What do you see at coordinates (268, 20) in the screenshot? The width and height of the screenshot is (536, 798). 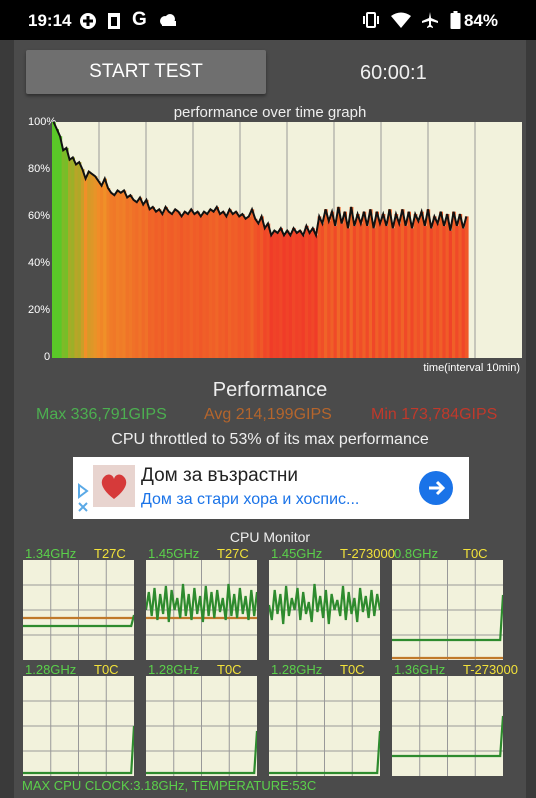 I see `status-bar: 19:14 G 84%` at bounding box center [268, 20].